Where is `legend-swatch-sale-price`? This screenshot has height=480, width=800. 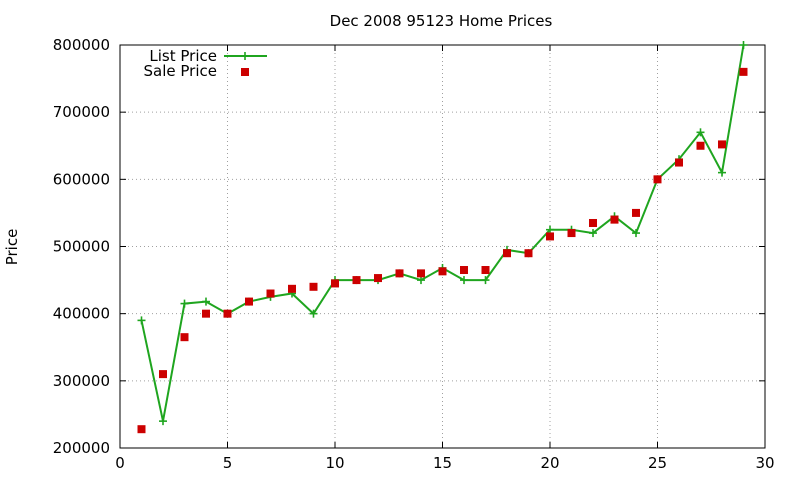 legend-swatch-sale-price is located at coordinates (245, 72).